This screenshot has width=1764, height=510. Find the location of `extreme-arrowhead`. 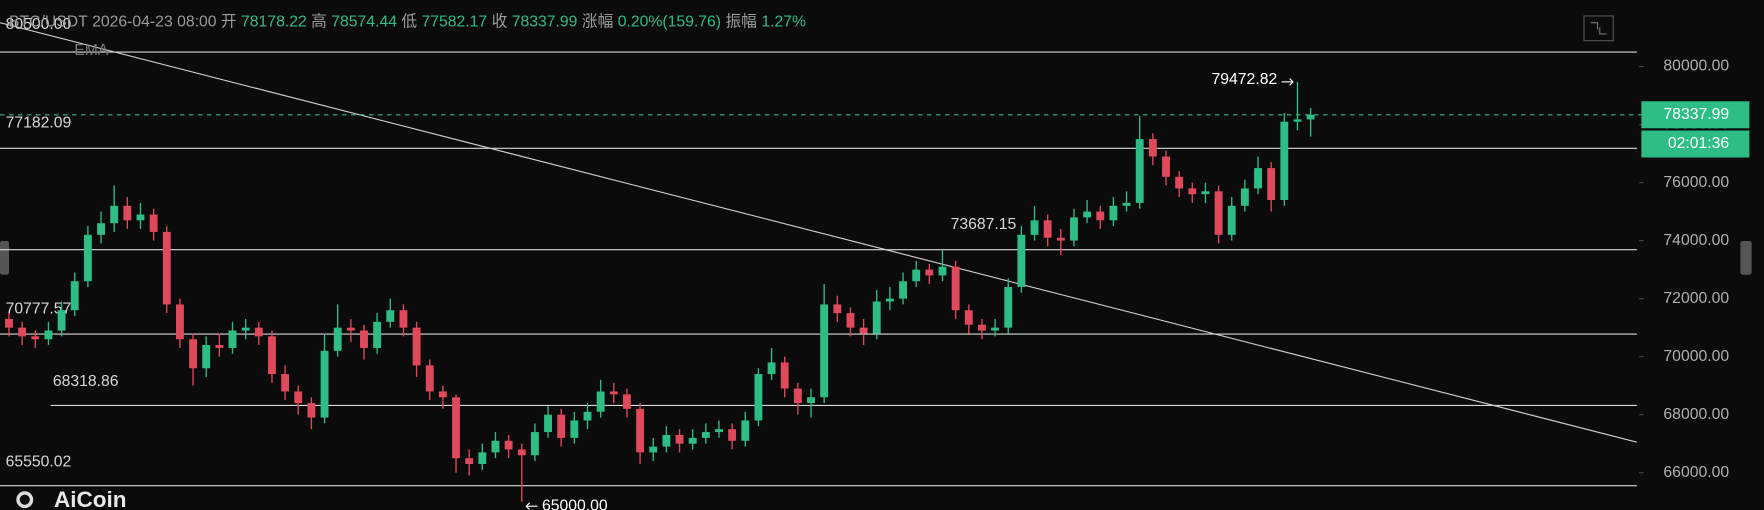

extreme-arrowhead is located at coordinates (528, 506).